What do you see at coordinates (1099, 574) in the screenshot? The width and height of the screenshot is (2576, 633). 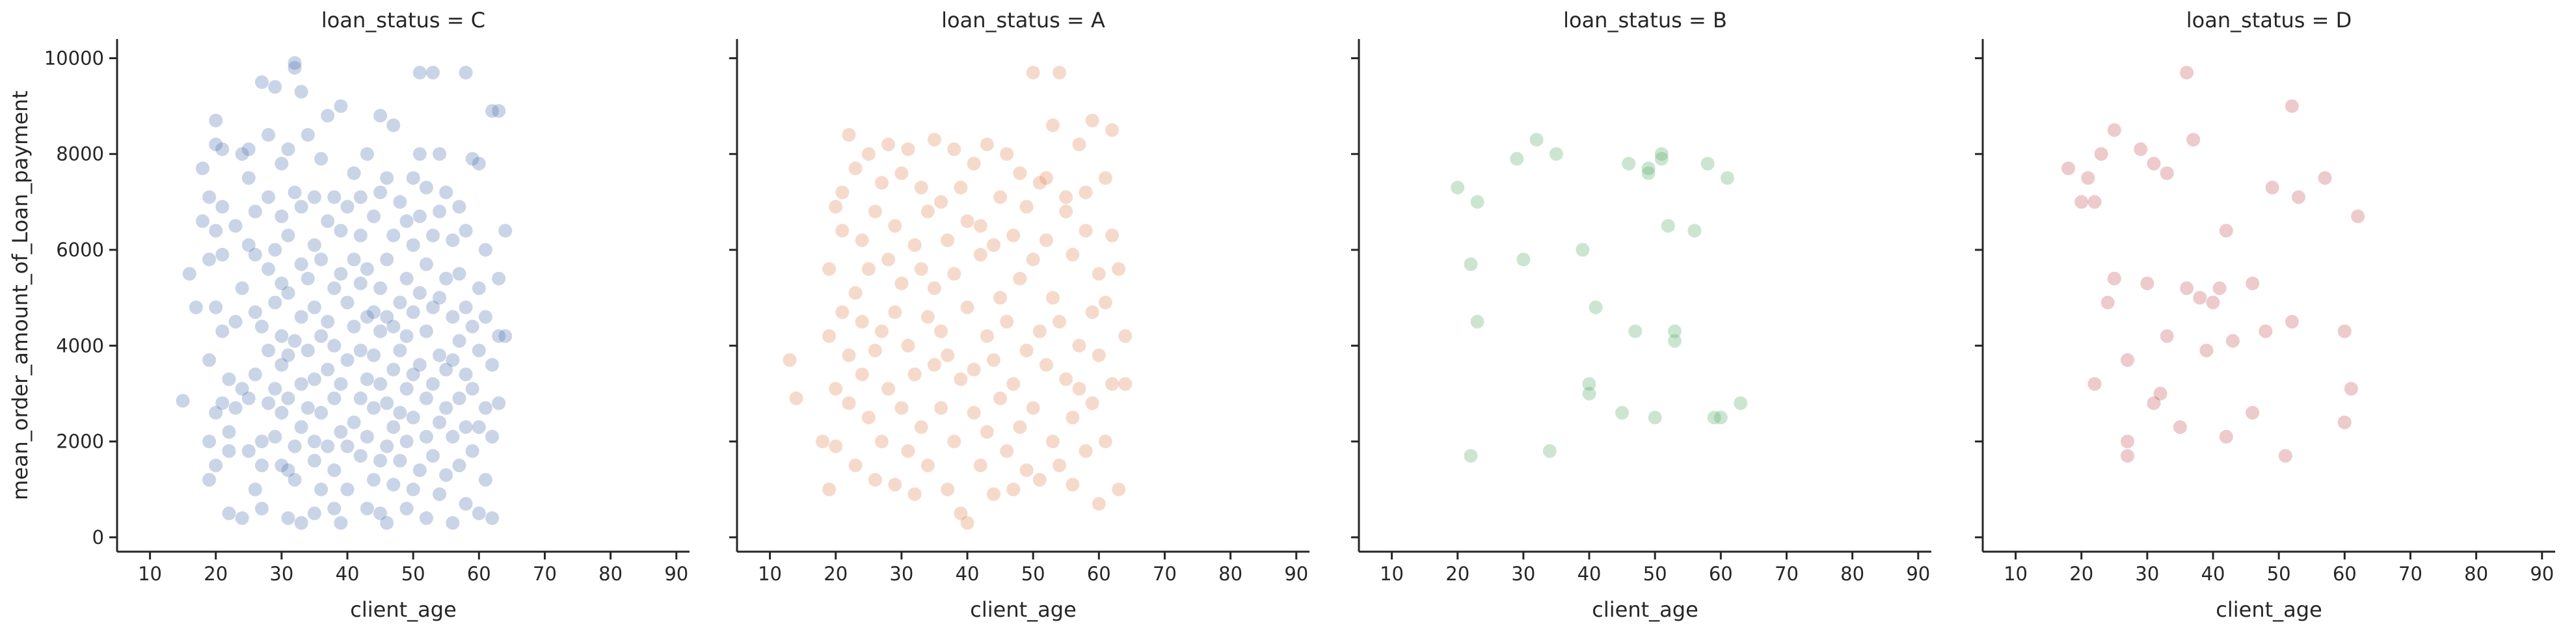 I see `x-tick-label: 60` at bounding box center [1099, 574].